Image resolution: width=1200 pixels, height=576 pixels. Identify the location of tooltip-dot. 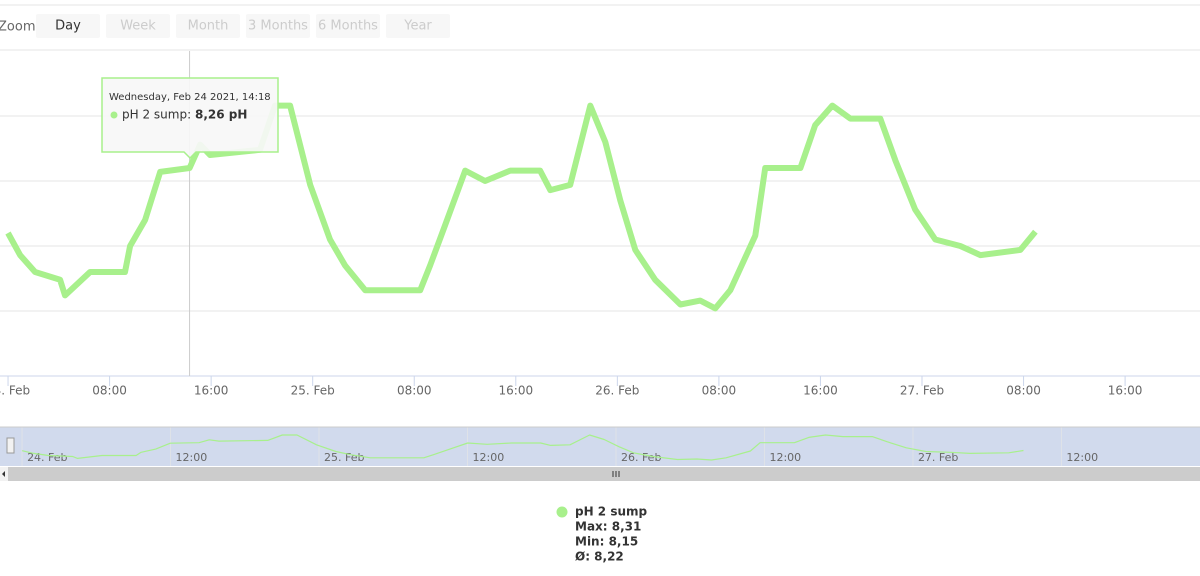
(114, 115).